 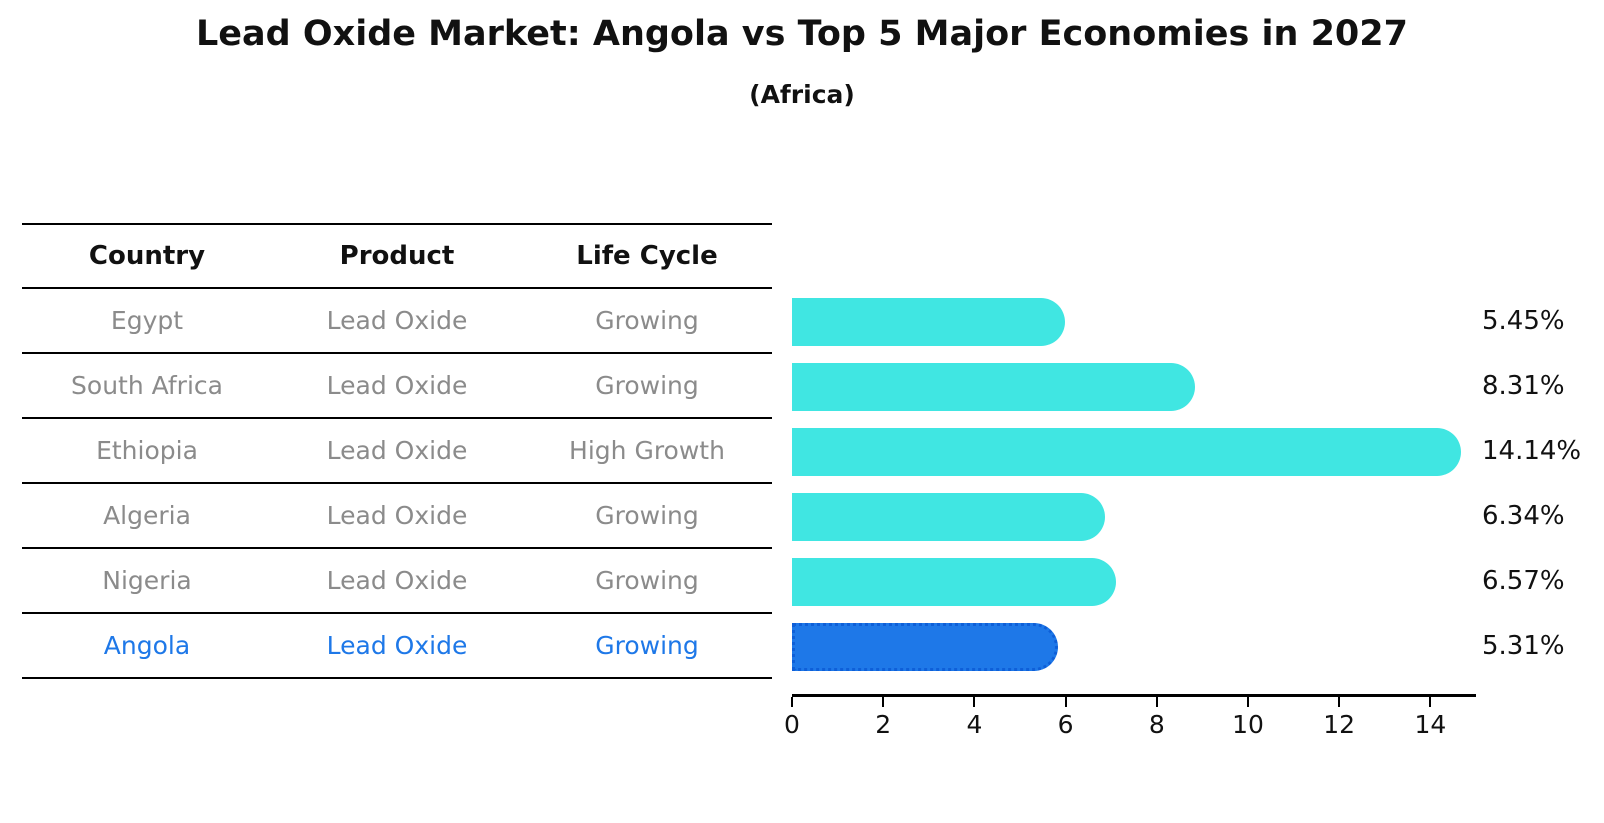 I want to click on bar-angola-highlight, so click(x=925, y=646).